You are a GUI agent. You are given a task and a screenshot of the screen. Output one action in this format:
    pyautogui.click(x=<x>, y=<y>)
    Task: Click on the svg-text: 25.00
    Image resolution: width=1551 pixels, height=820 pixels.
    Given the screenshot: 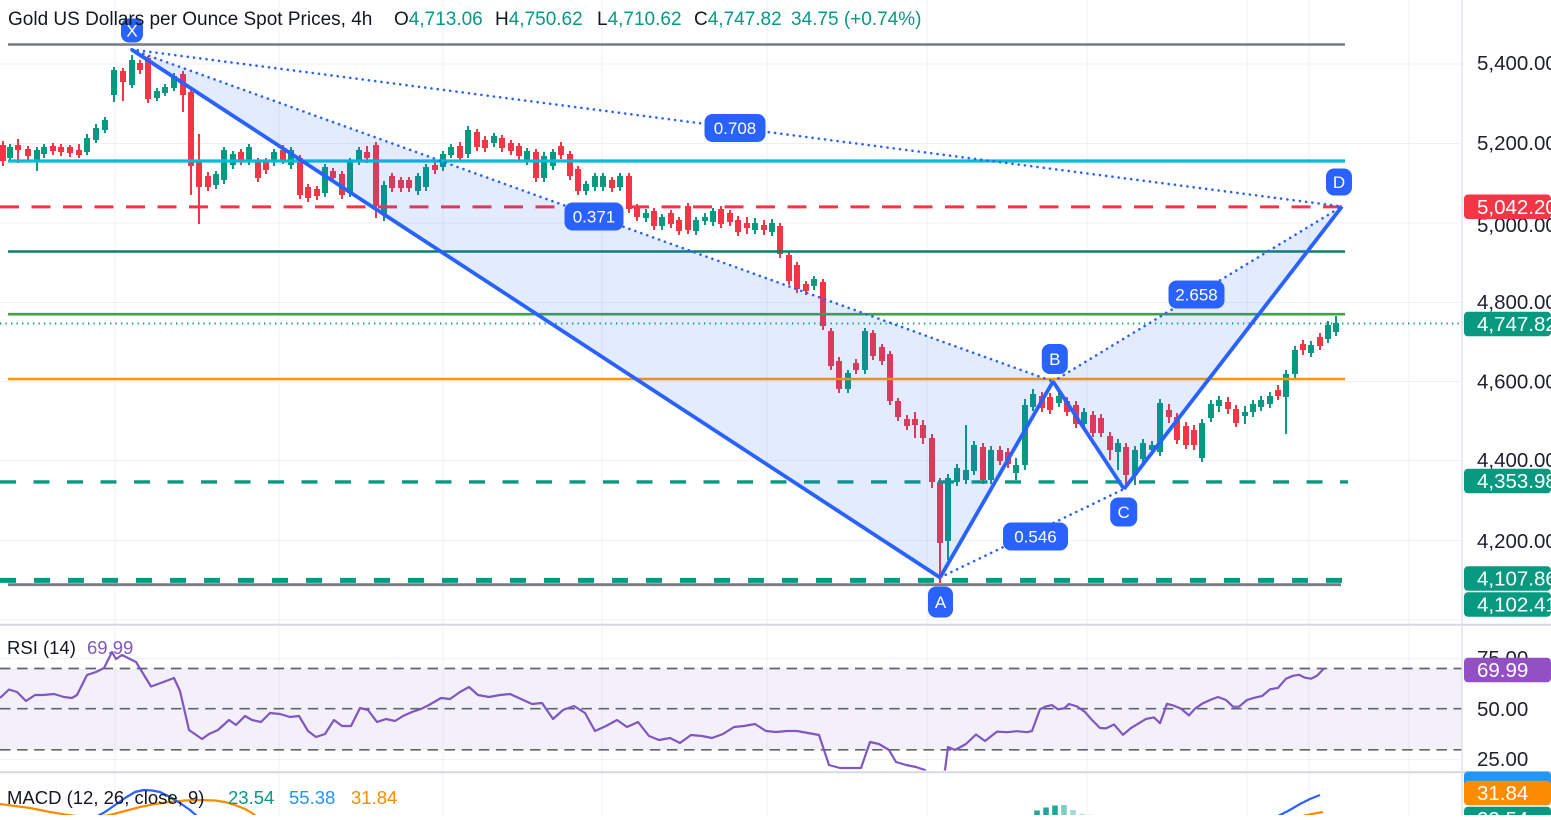 What is the action you would take?
    pyautogui.click(x=1502, y=759)
    